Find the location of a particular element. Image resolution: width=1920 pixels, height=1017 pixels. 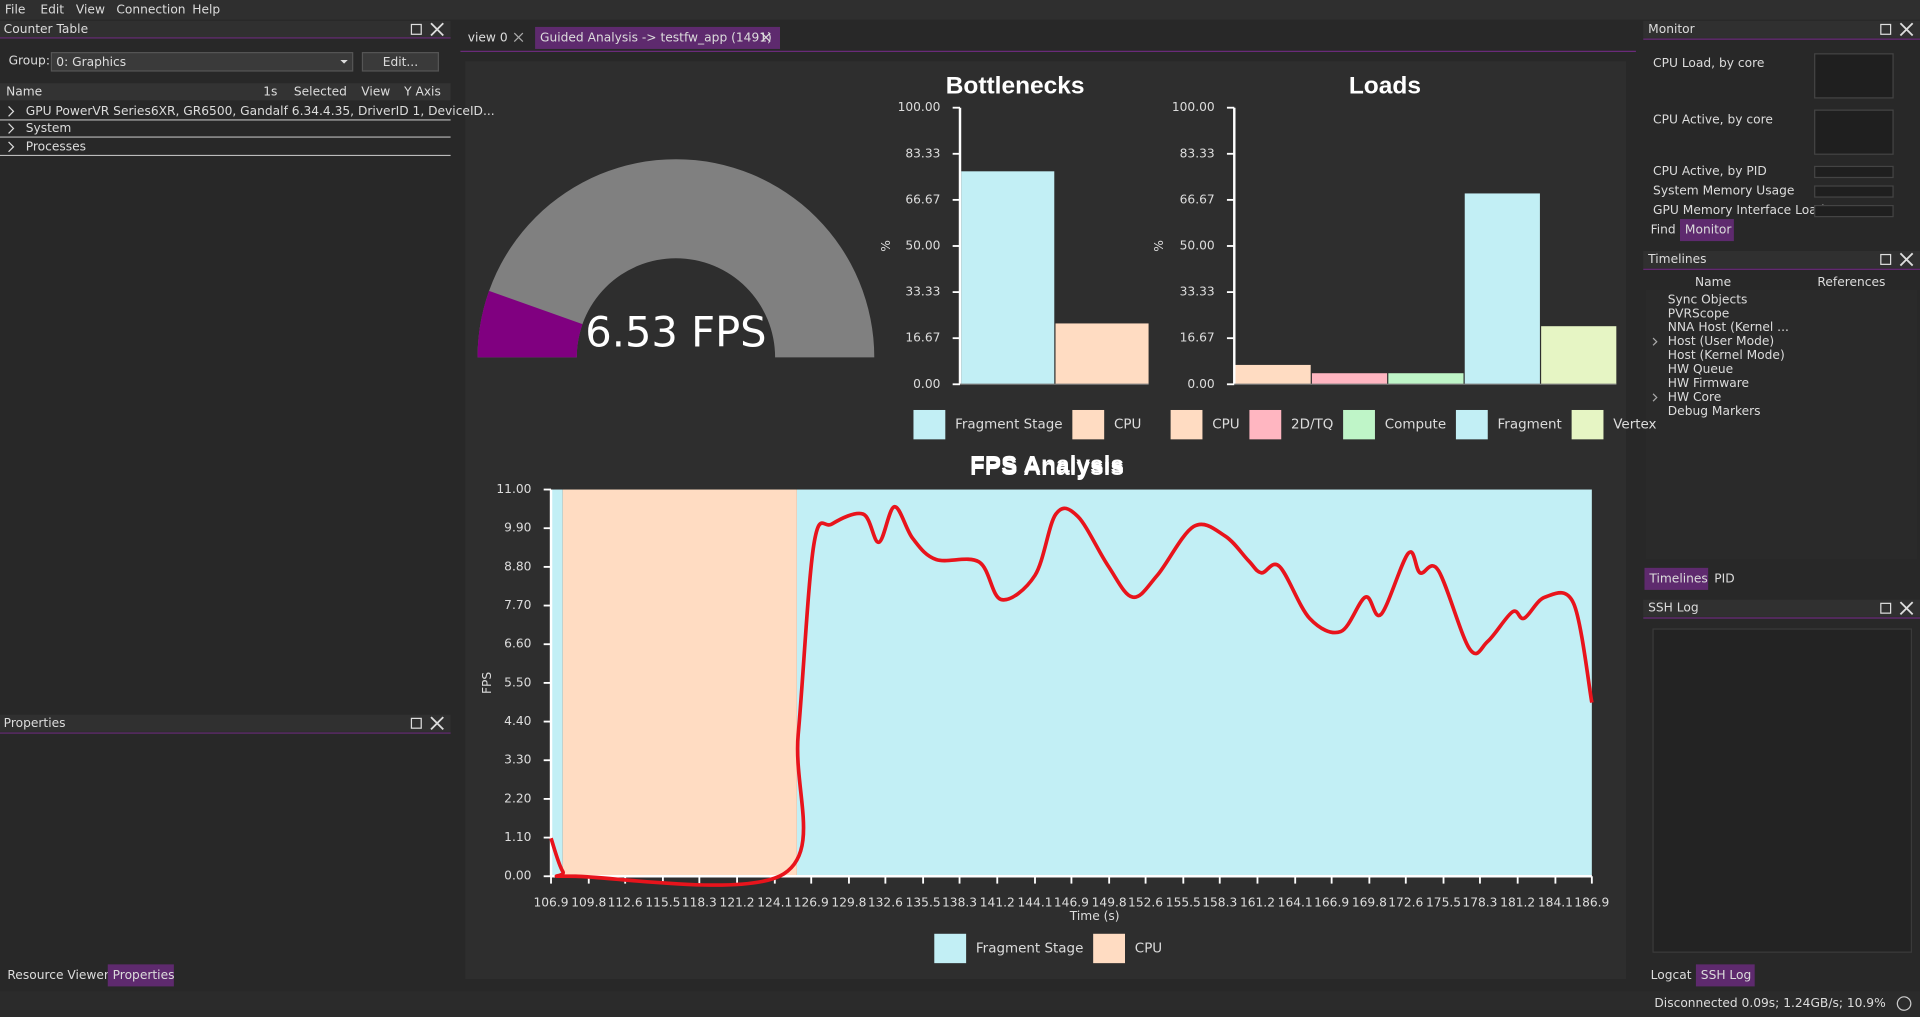

y-tick-label: 83.33 is located at coordinates (922, 153).